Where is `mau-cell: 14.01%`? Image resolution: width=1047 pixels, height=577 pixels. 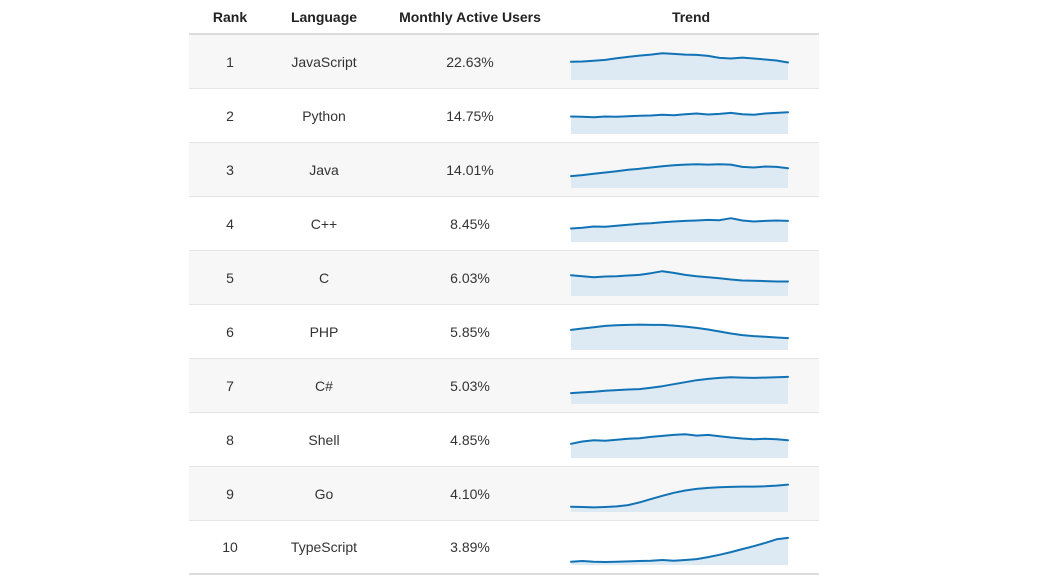
mau-cell: 14.01% is located at coordinates (470, 169).